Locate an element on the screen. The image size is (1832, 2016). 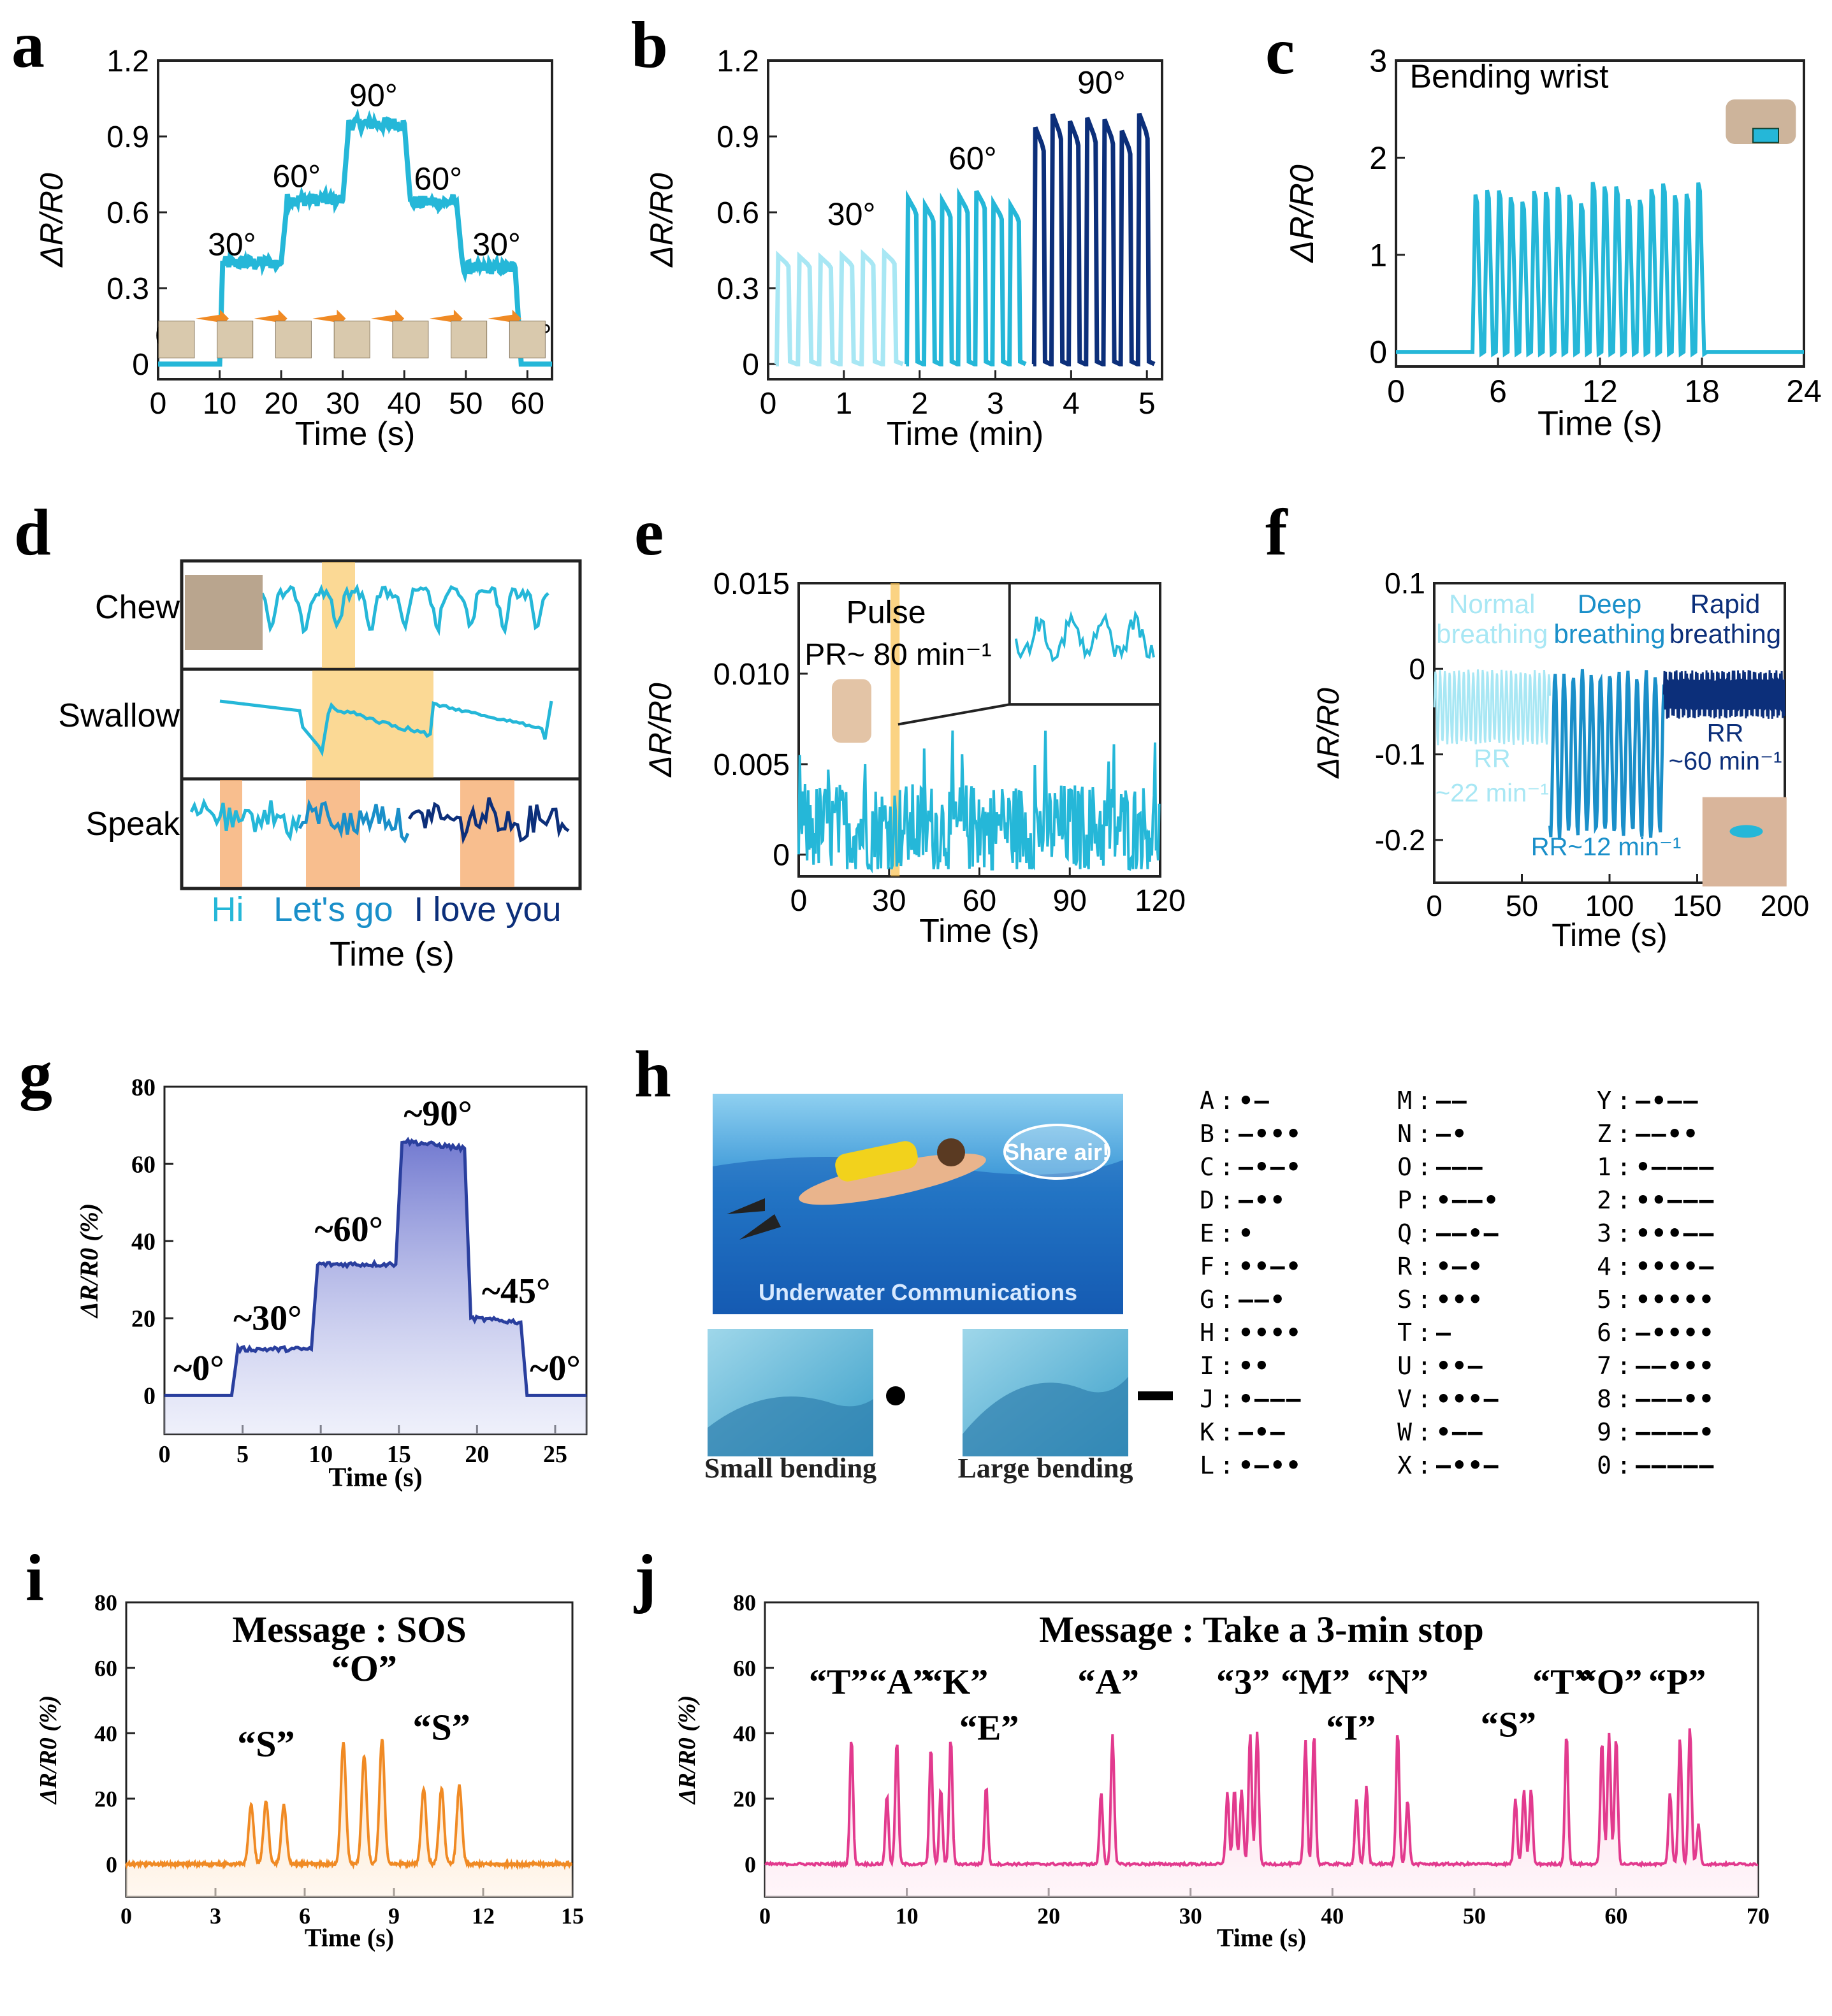
x-tick-label: 40 is located at coordinates (404, 404).